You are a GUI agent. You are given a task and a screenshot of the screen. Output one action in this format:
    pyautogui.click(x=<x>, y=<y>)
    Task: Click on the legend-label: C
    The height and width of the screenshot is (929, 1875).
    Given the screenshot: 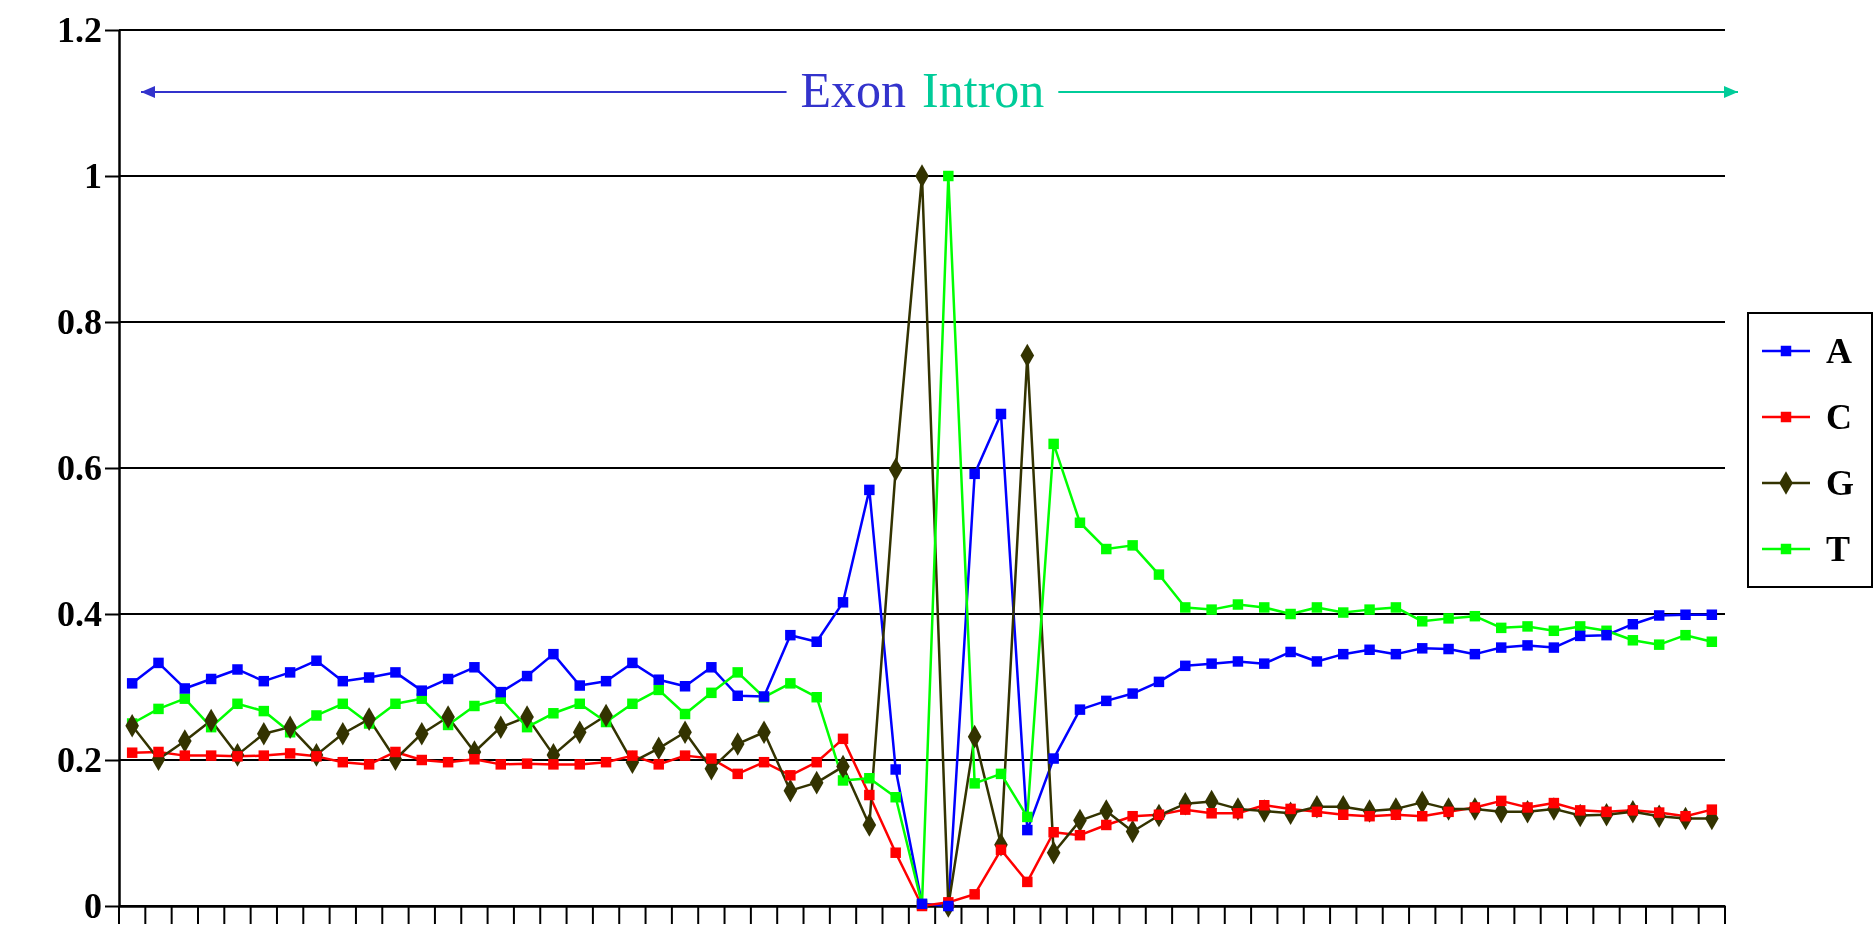 What is the action you would take?
    pyautogui.click(x=1839, y=417)
    